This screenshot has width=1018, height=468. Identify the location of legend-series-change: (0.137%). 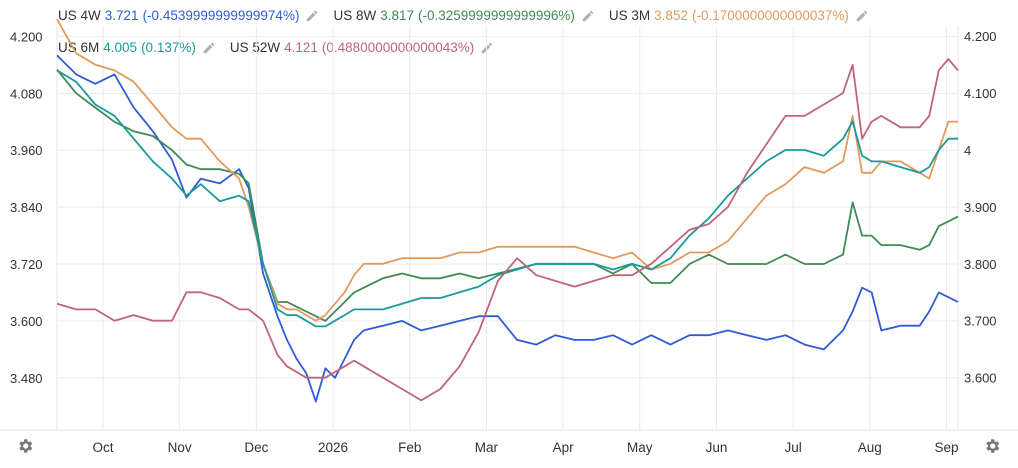
(168, 47).